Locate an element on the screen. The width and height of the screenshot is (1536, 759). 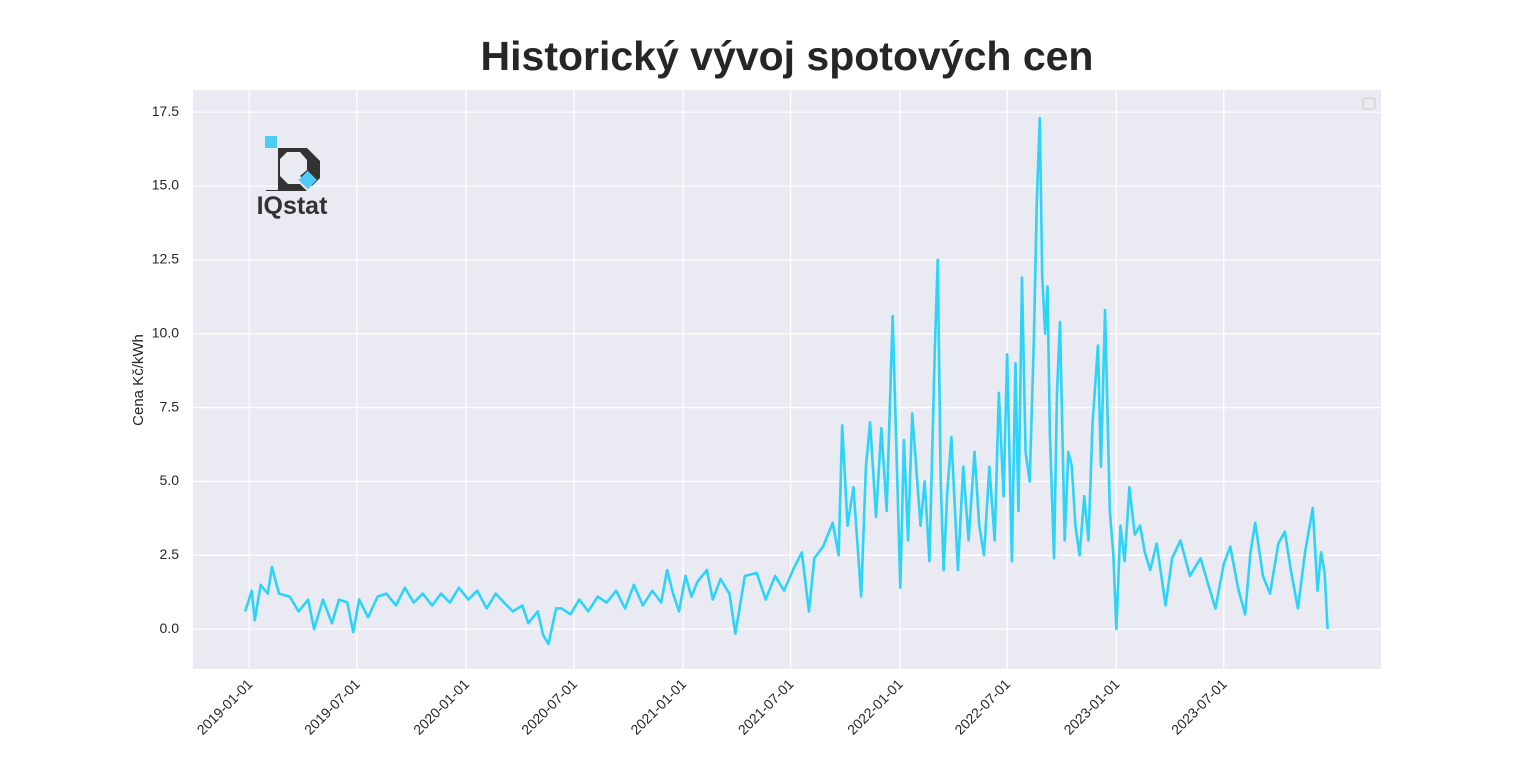
chart-title: Historický vývoj spotových cen is located at coordinates (787, 56).